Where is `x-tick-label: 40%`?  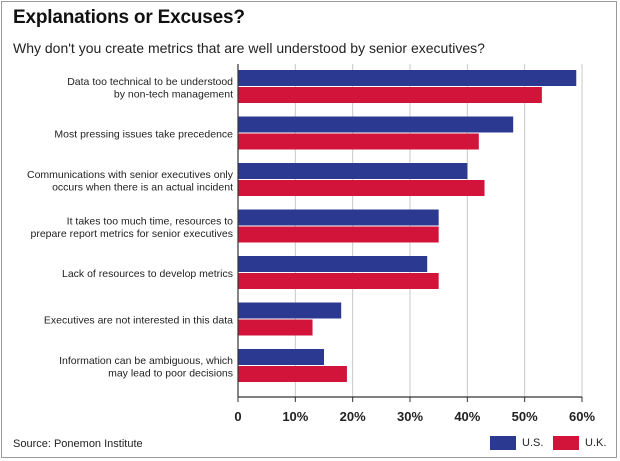 x-tick-label: 40% is located at coordinates (467, 416).